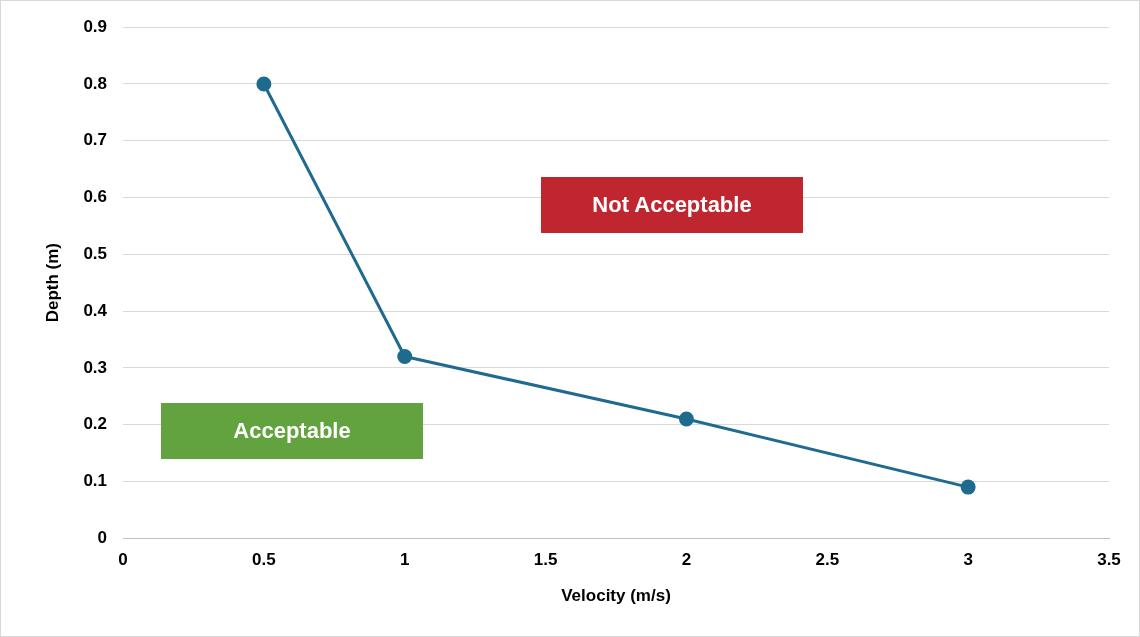  I want to click on x-tick-label: 1, so click(405, 560).